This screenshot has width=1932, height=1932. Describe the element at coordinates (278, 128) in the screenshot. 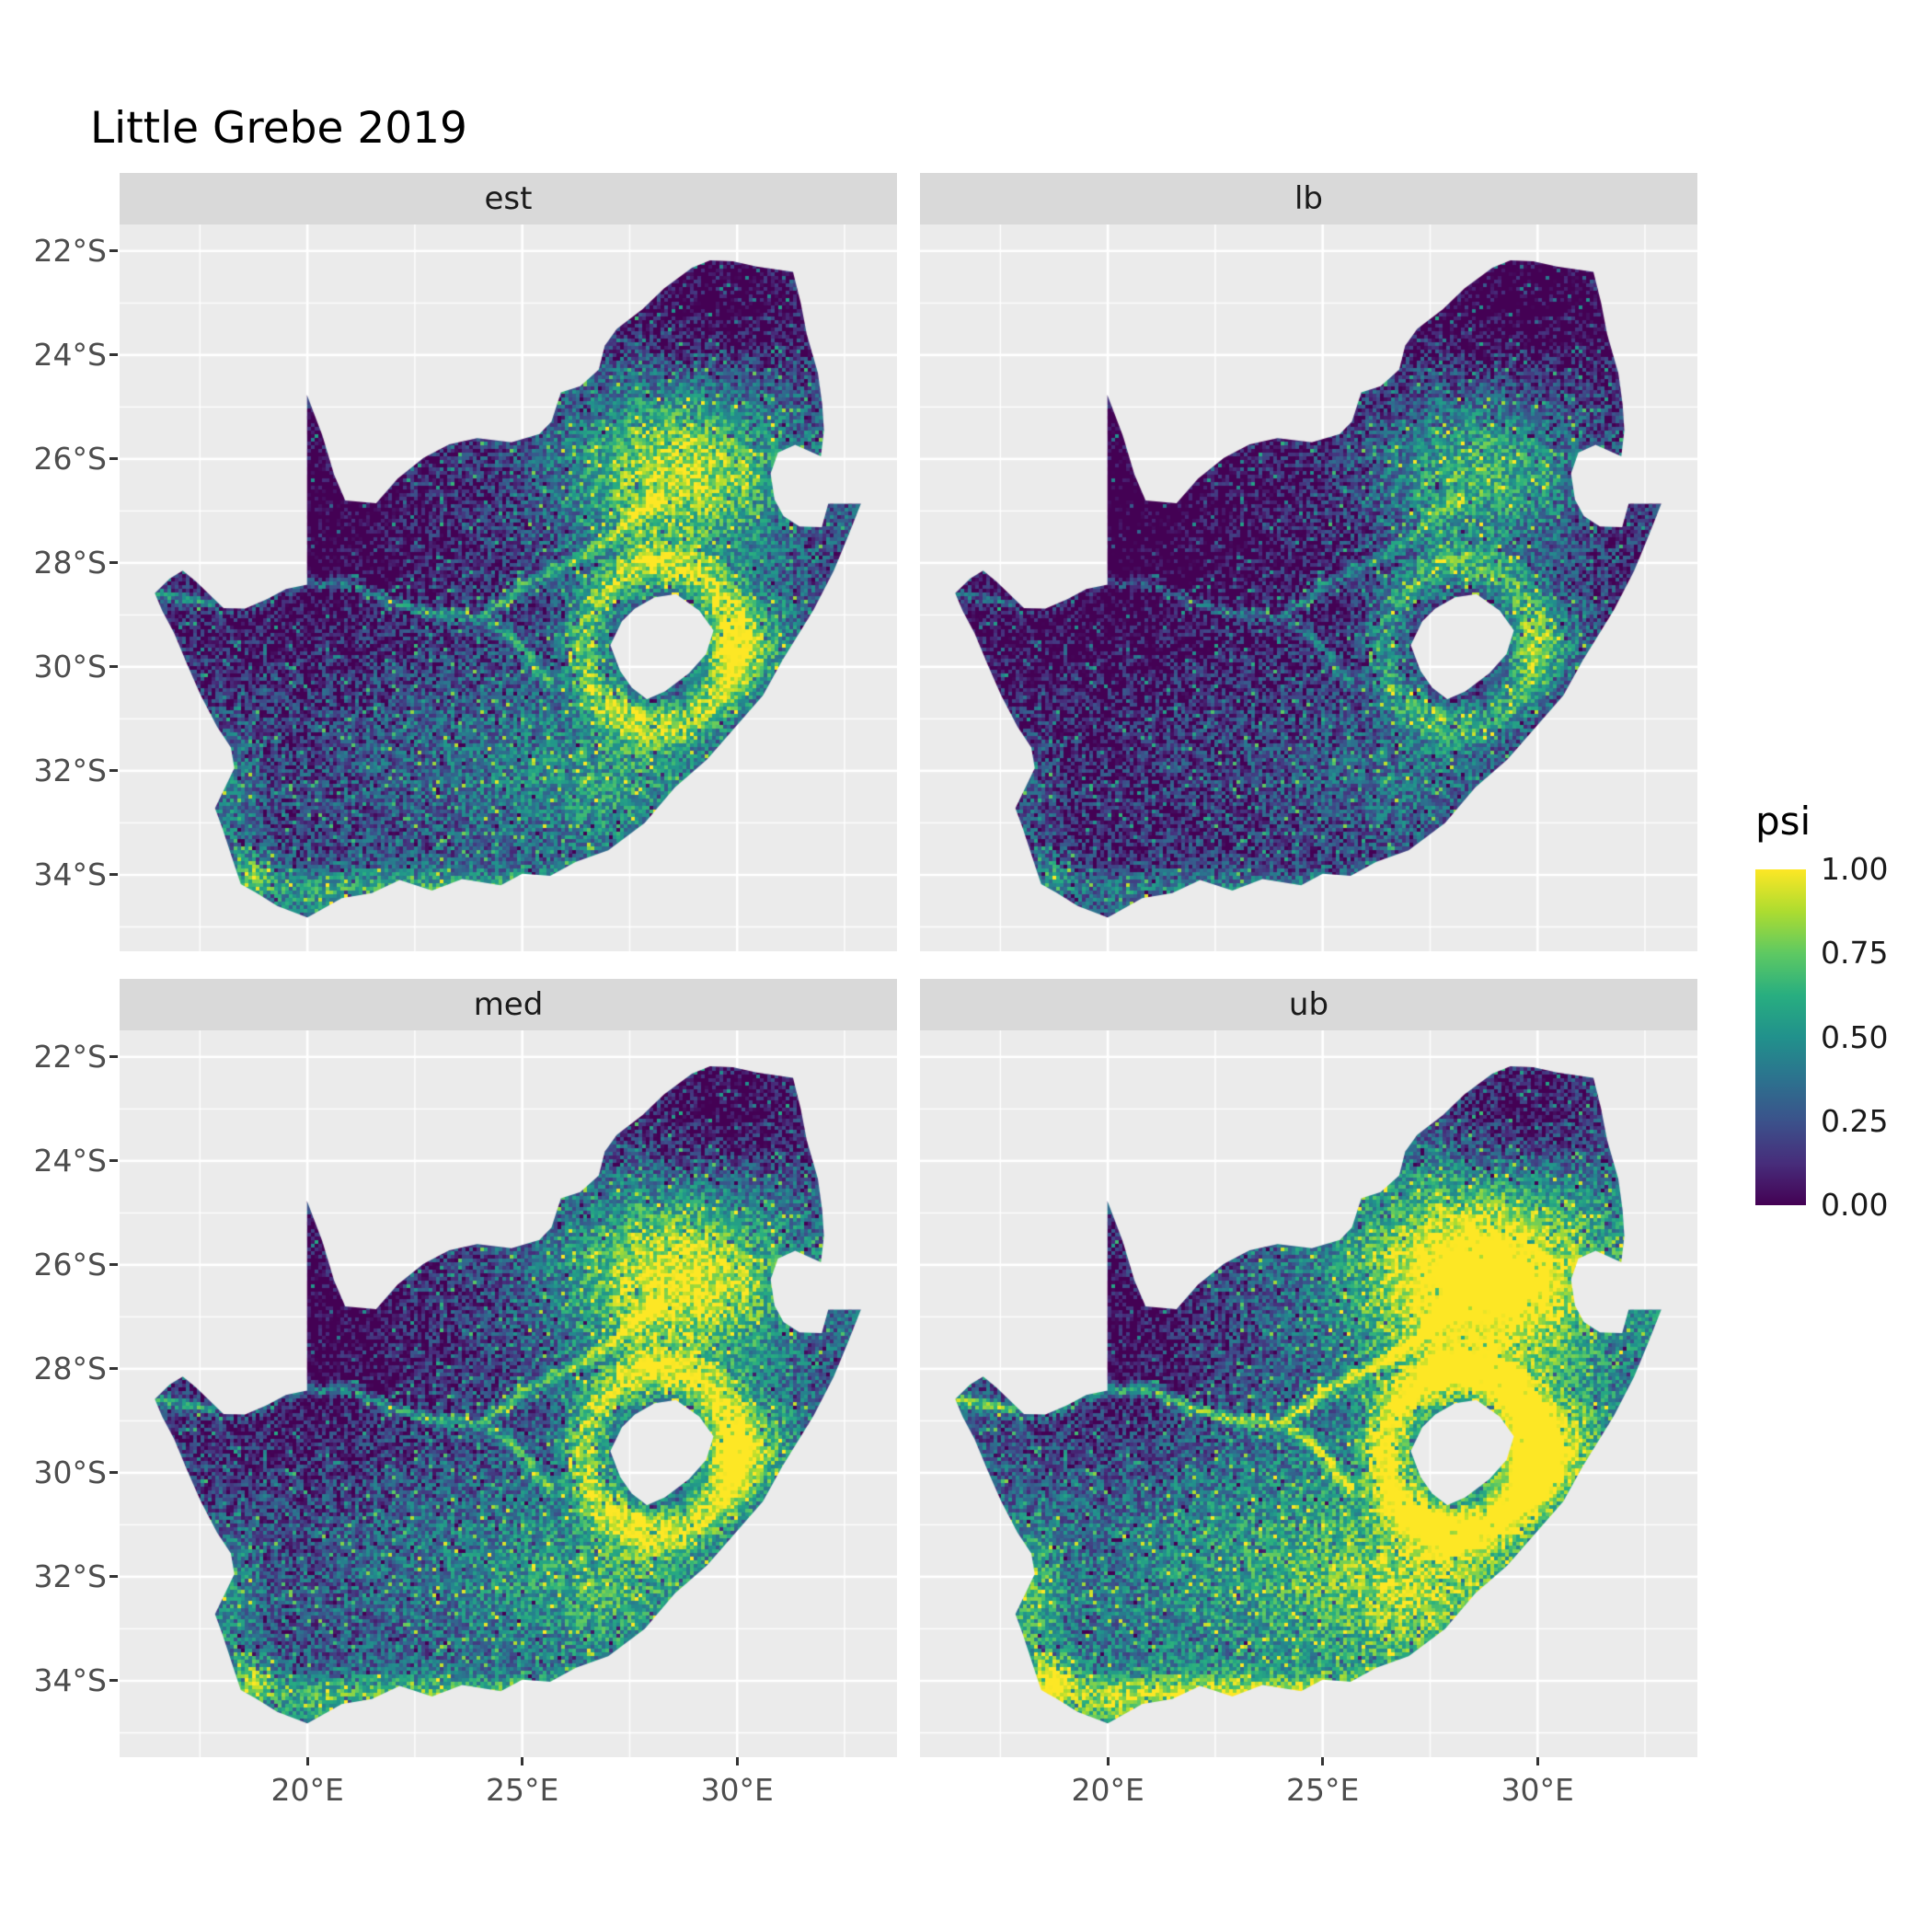

I see `plot-title: Little Grebe 2019` at that location.